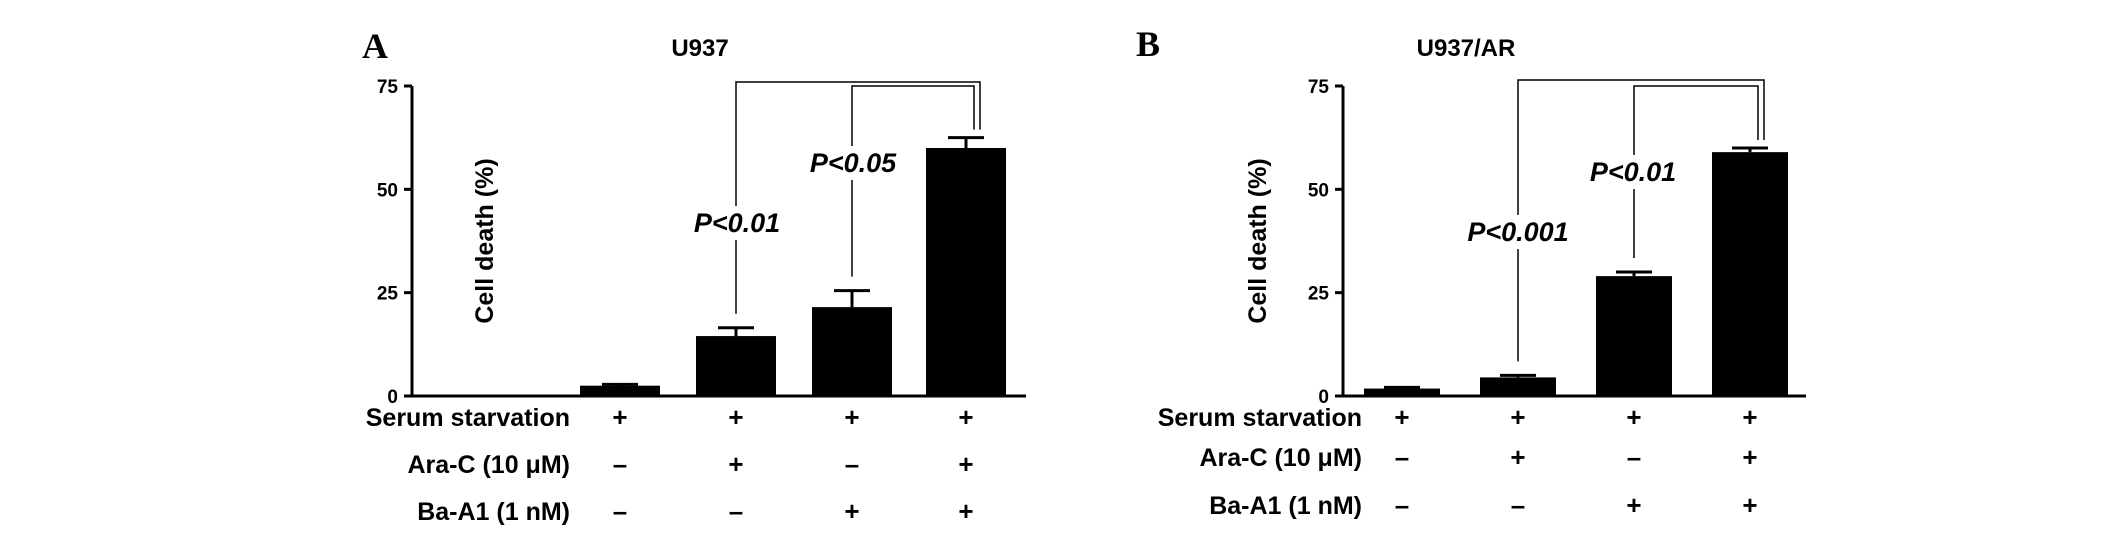 This screenshot has width=2126, height=537. What do you see at coordinates (375, 46) in the screenshot?
I see `panel-letter: A` at bounding box center [375, 46].